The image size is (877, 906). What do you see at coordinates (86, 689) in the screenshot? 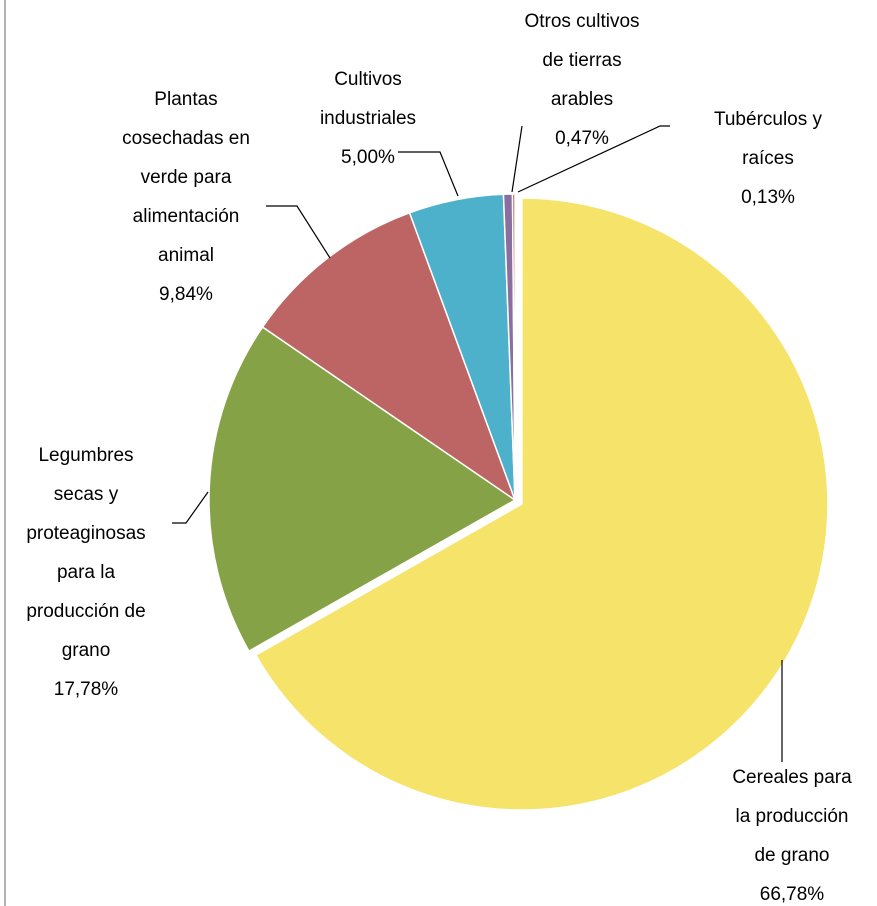
I see `value-label: 17,78%` at bounding box center [86, 689].